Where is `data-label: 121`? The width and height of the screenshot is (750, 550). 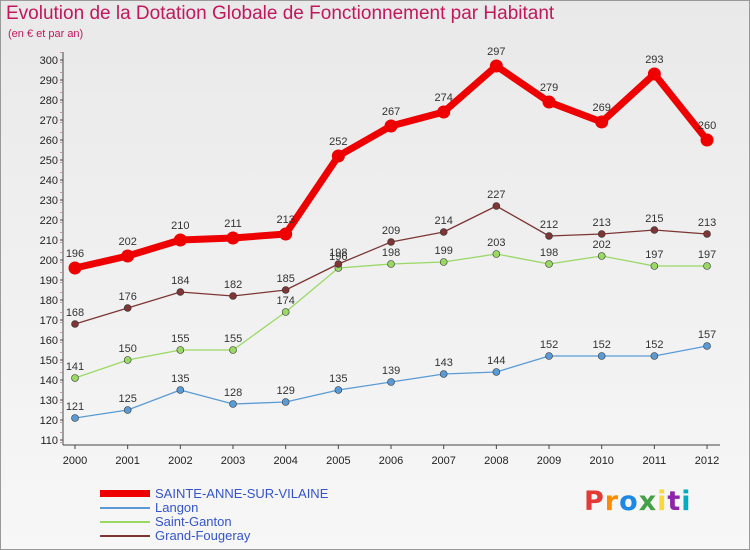 data-label: 121 is located at coordinates (75, 407).